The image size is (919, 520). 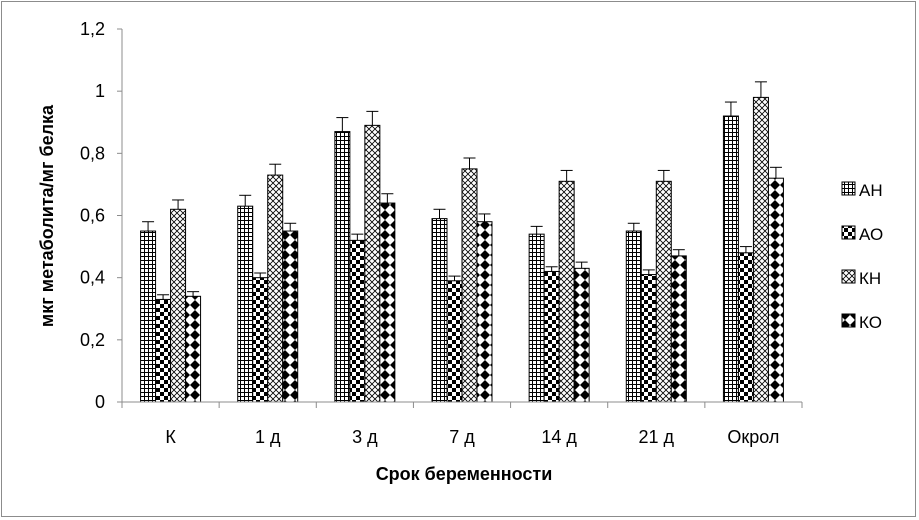 I want to click on x-axis-title: Срок беременности, so click(x=464, y=474).